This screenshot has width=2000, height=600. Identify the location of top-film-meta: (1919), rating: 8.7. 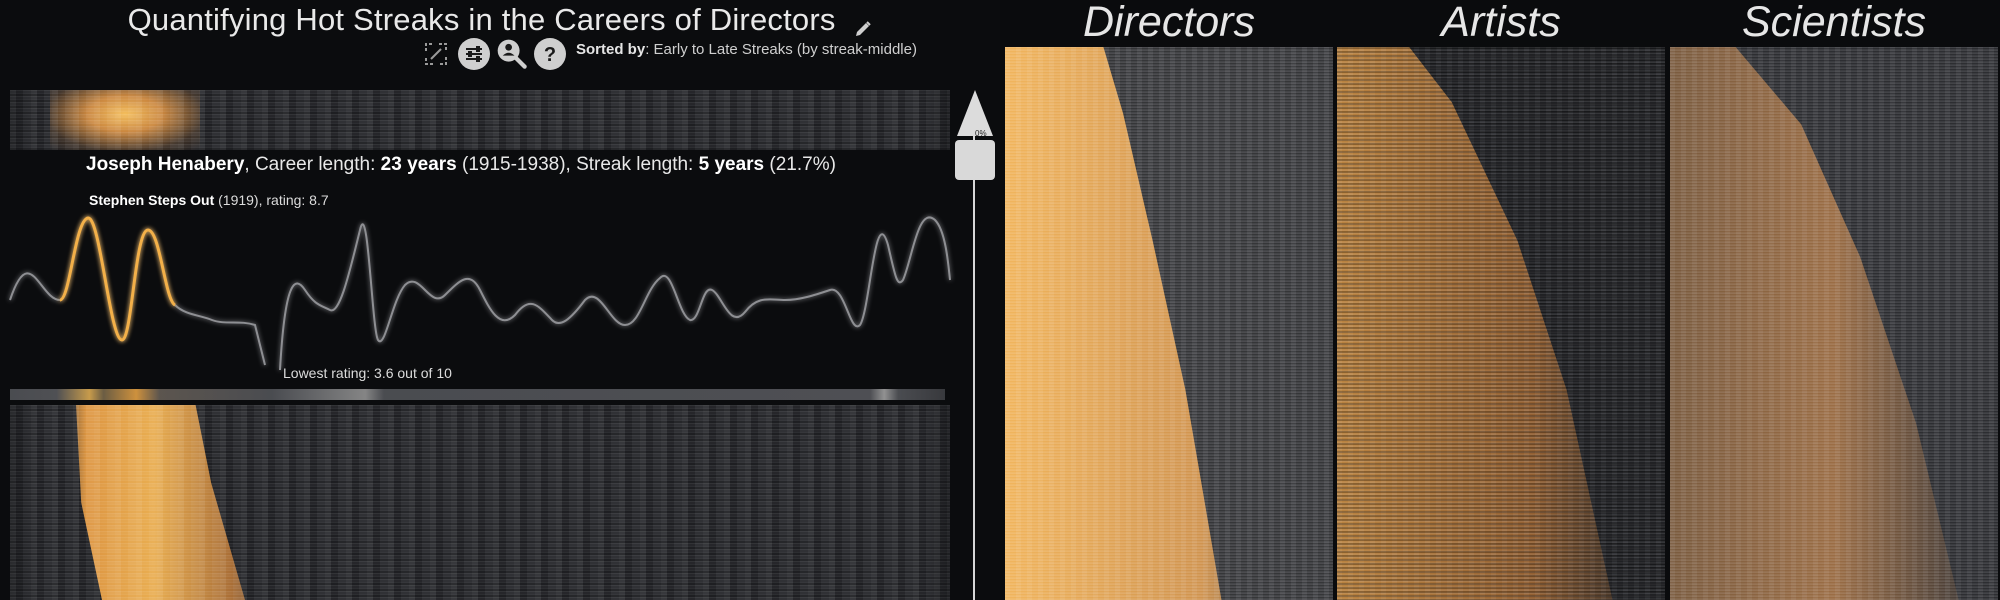
(271, 200).